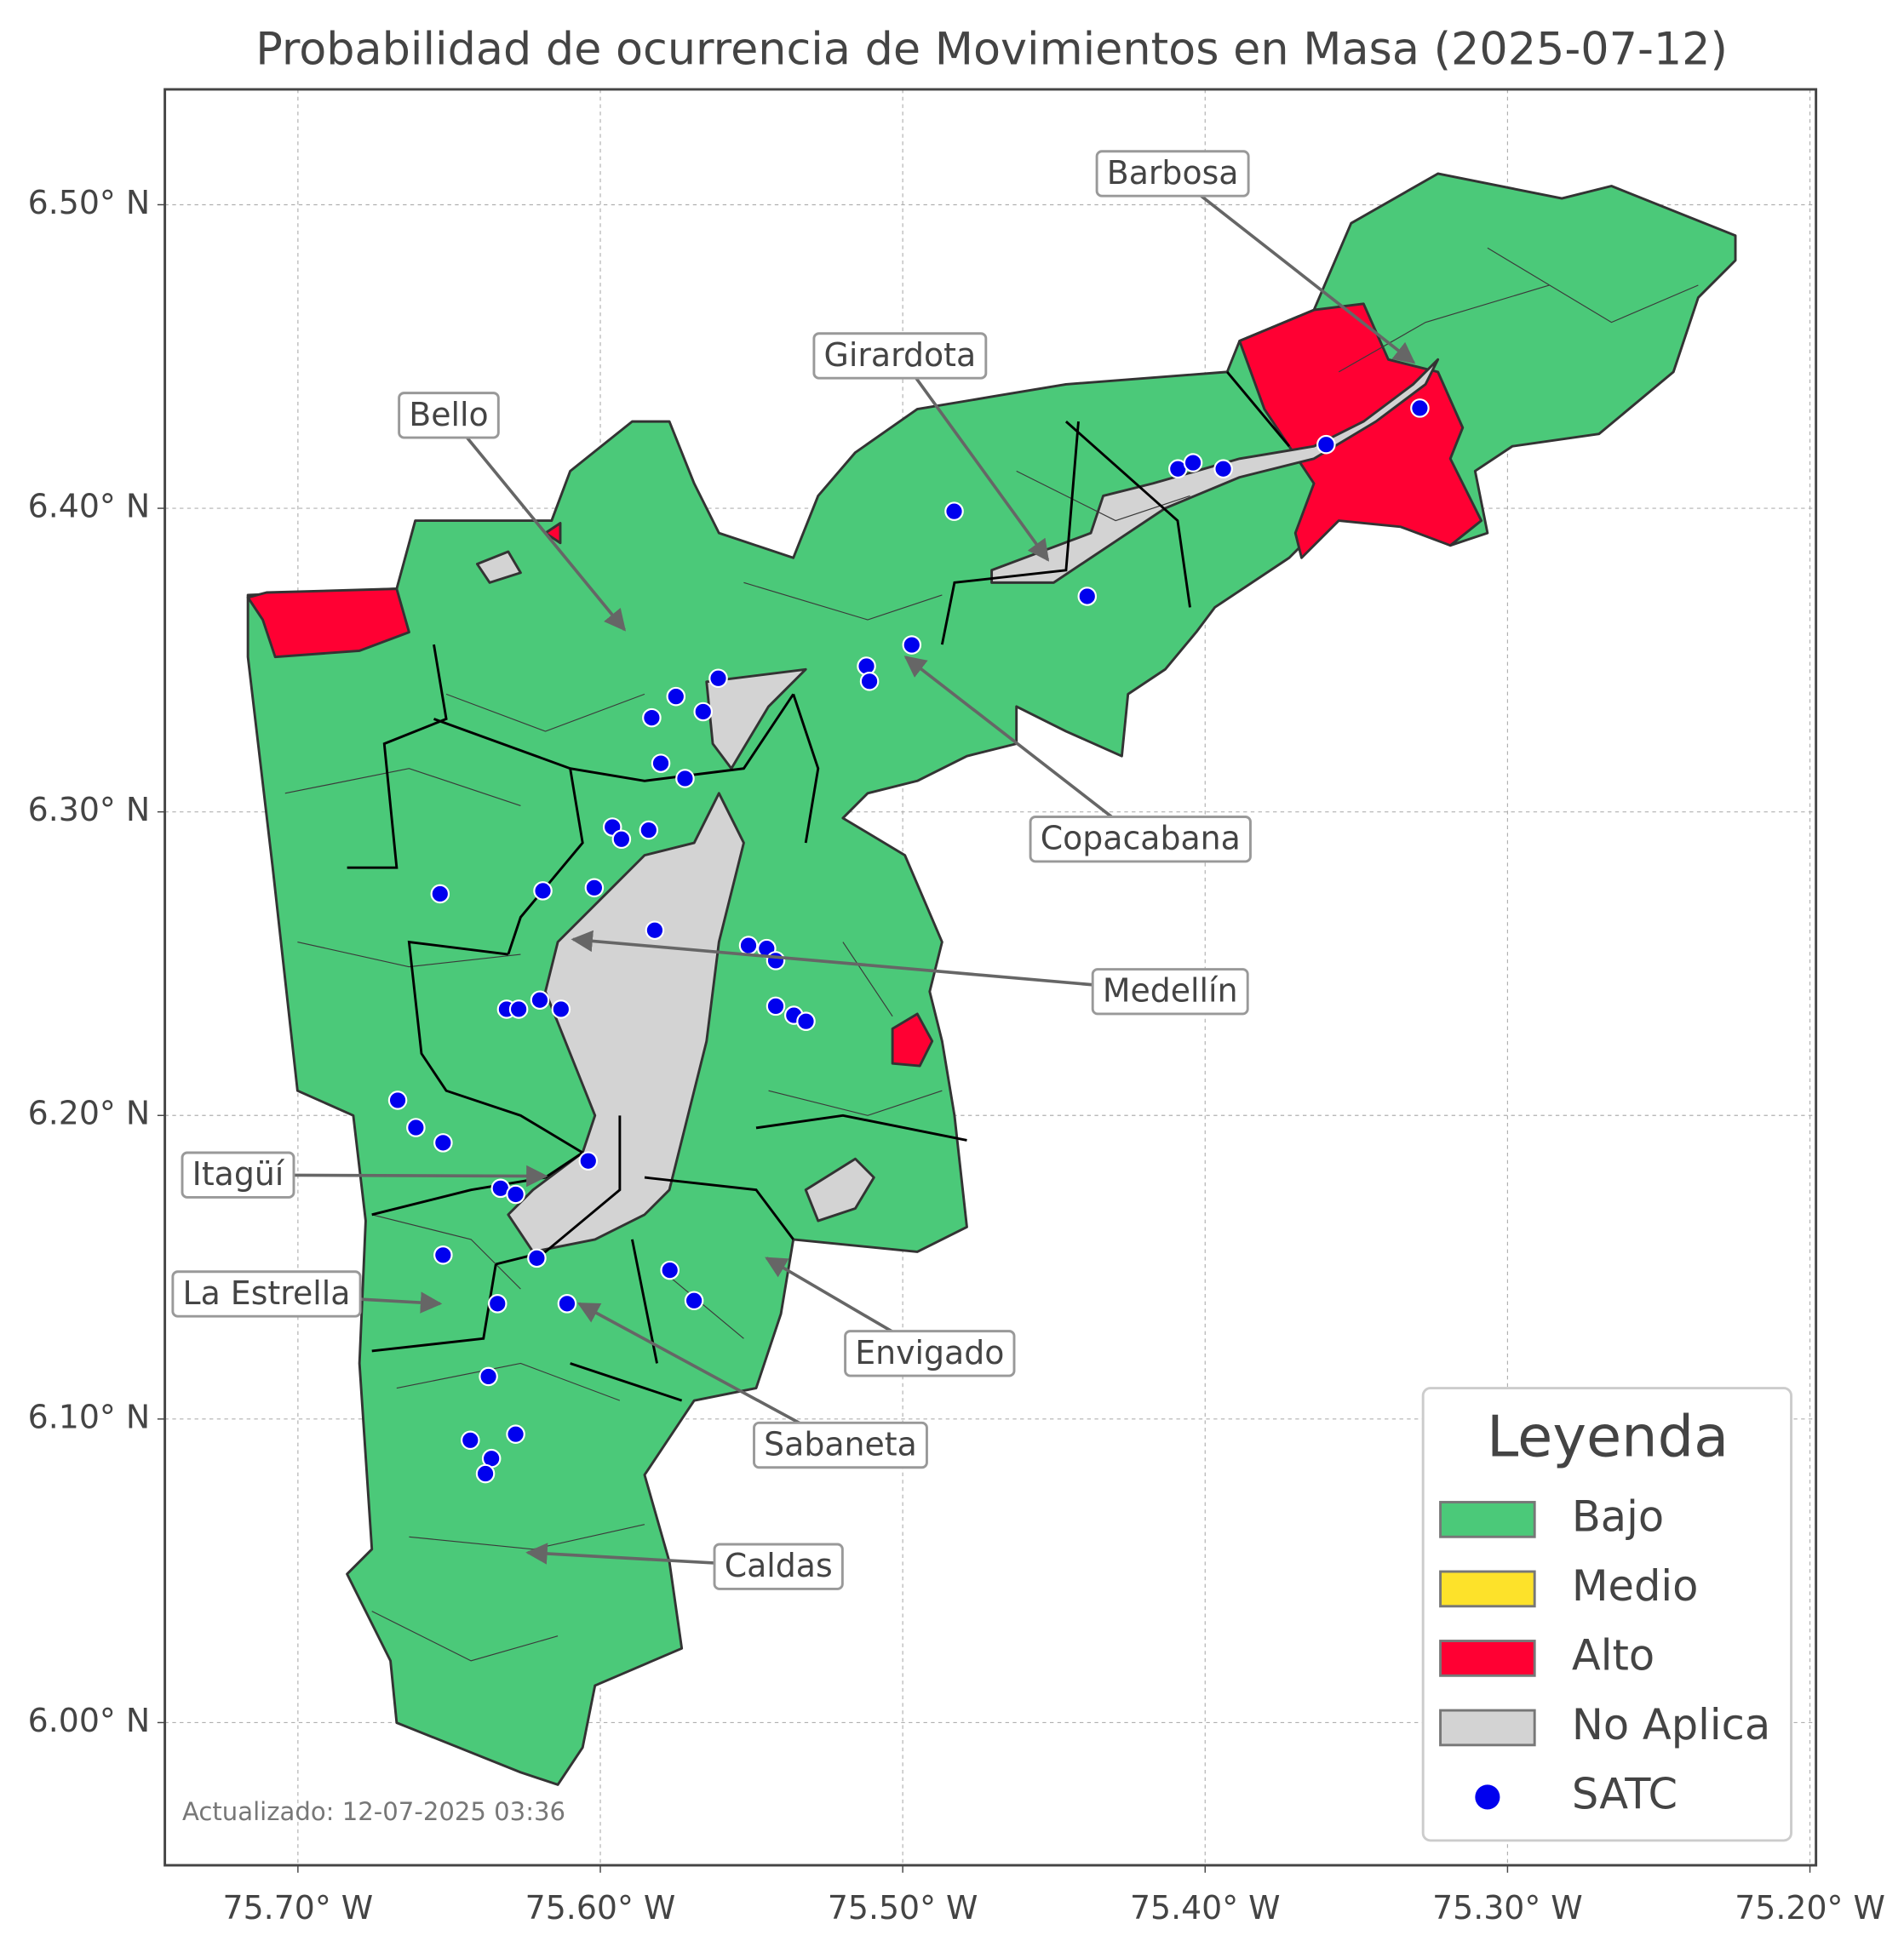 The image size is (1904, 1941). Describe the element at coordinates (1507, 1908) in the screenshot. I see `x-tick-label: 75.30° W` at that location.